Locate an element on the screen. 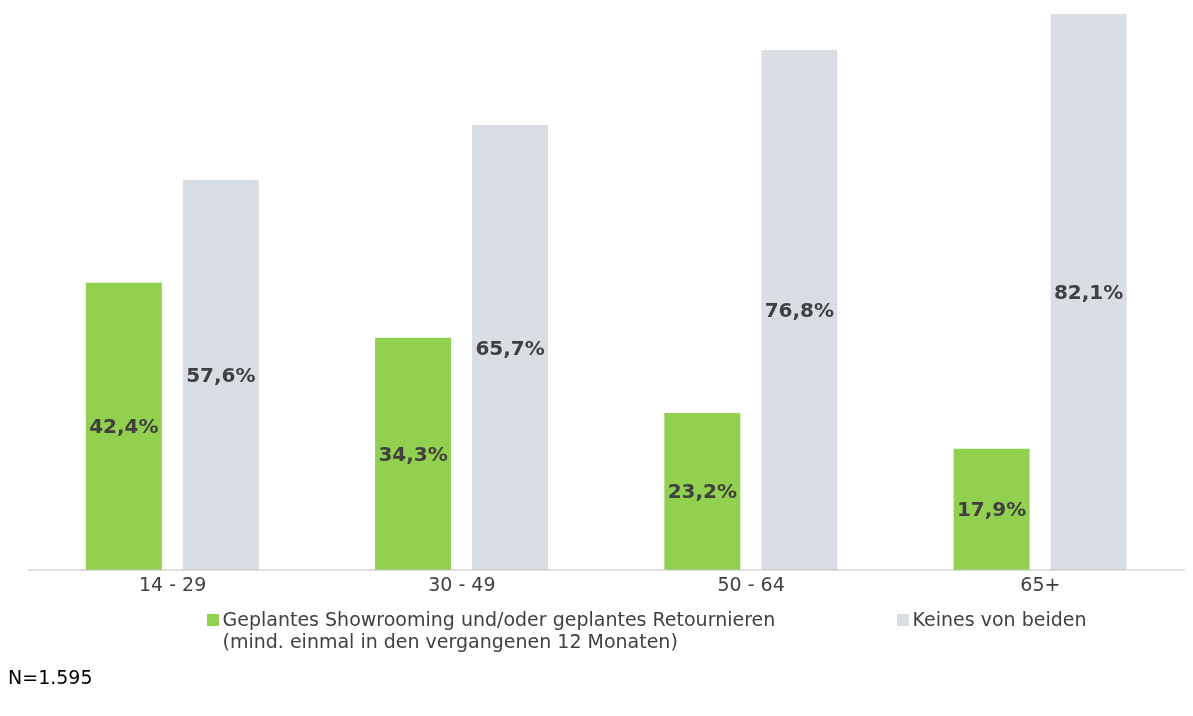 This screenshot has height=716, width=1193. data-label: 82,1% is located at coordinates (1088, 292).